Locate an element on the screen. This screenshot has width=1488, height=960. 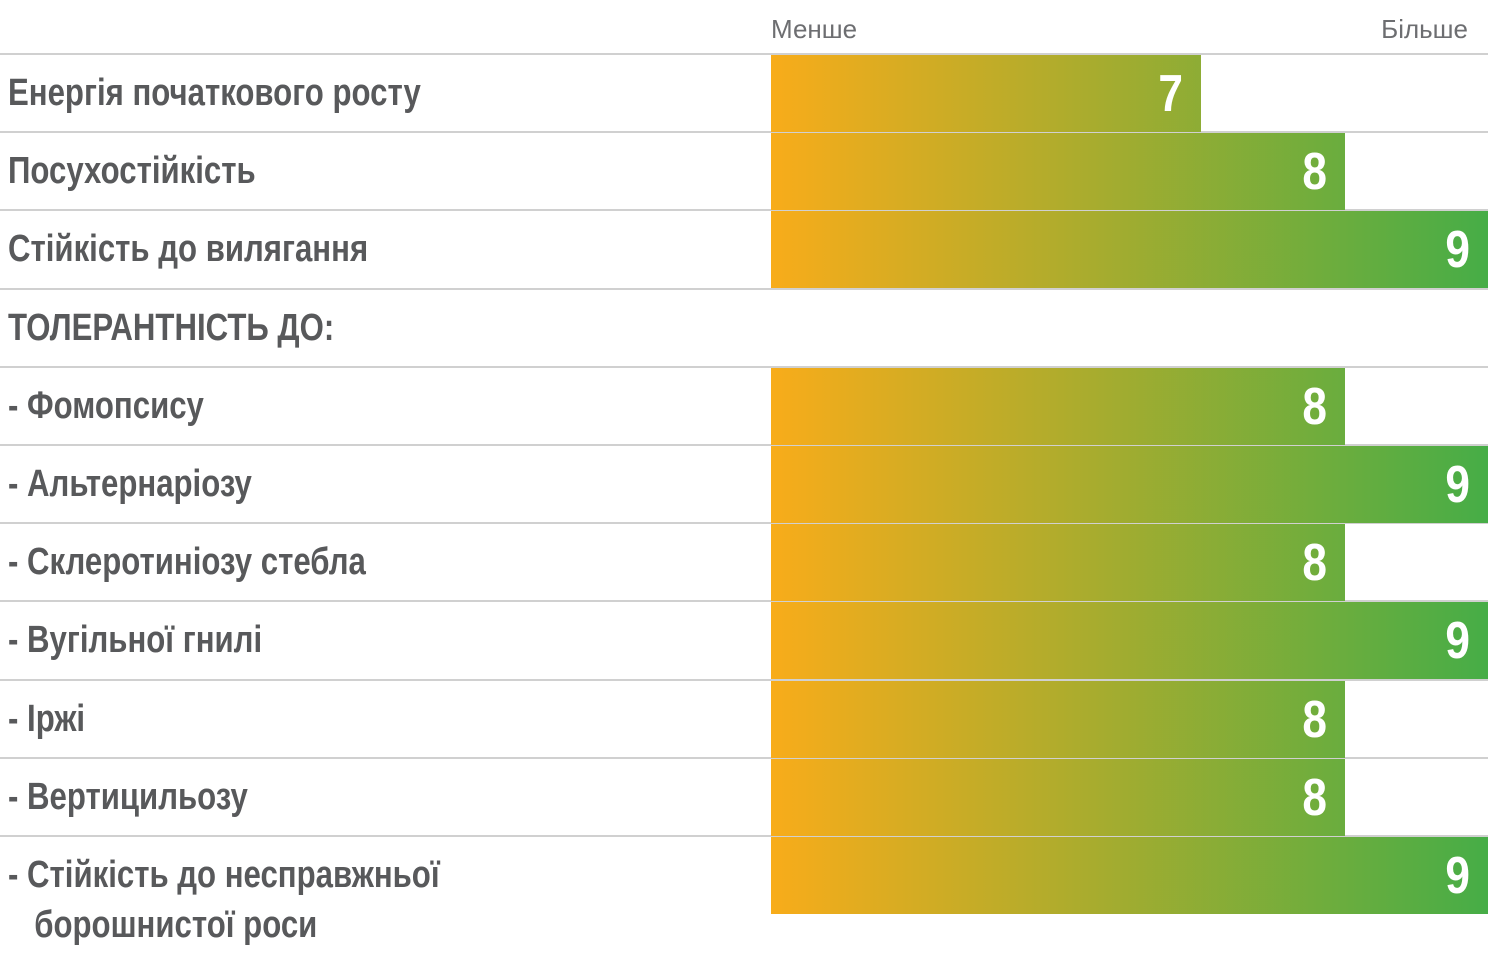
row-label: - Вугільної гнилі is located at coordinates (135, 640).